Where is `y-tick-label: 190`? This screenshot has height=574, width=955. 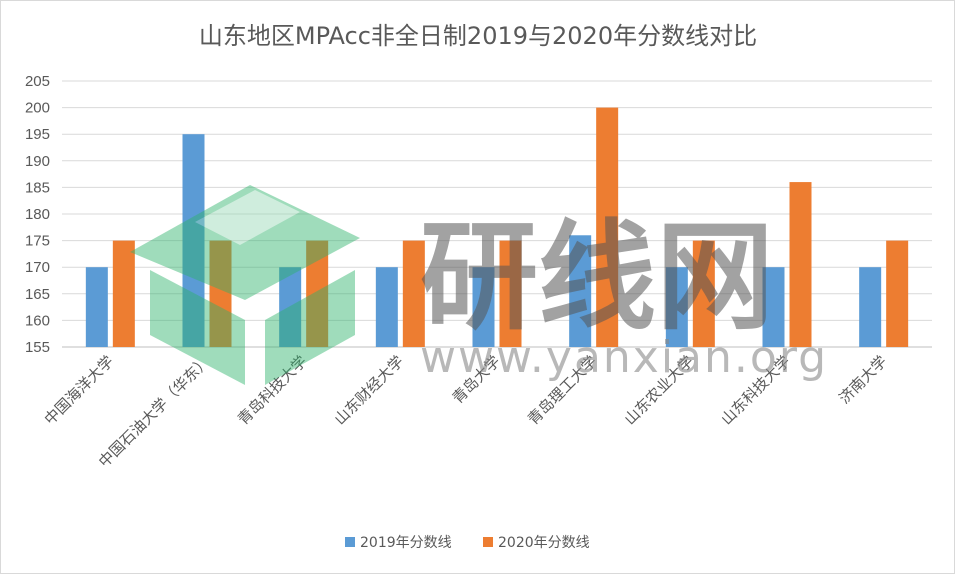
y-tick-label: 190 is located at coordinates (37, 161).